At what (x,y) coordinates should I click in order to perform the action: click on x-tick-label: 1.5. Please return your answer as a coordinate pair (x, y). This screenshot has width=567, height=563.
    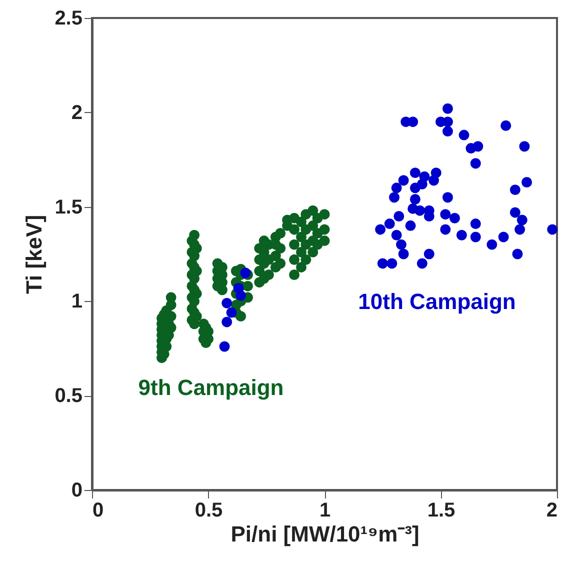
    Looking at the image, I should click on (441, 511).